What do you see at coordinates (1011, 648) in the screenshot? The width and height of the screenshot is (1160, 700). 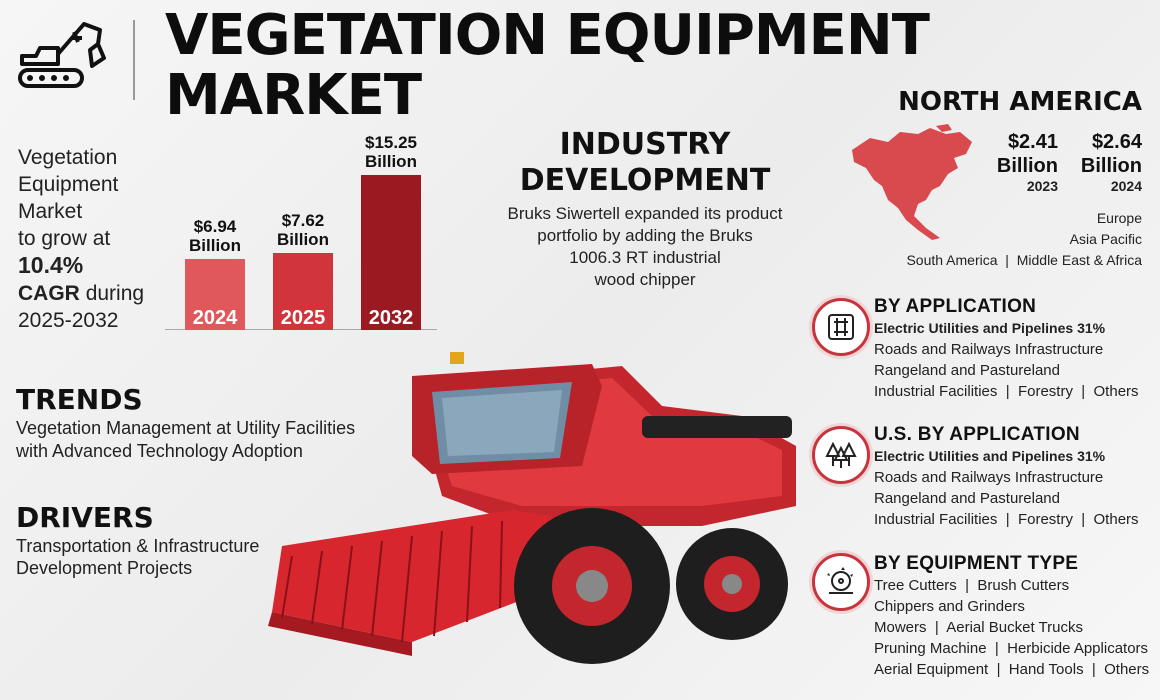 I see `segment-line: Pruning Machine | Herbicide Applicators` at bounding box center [1011, 648].